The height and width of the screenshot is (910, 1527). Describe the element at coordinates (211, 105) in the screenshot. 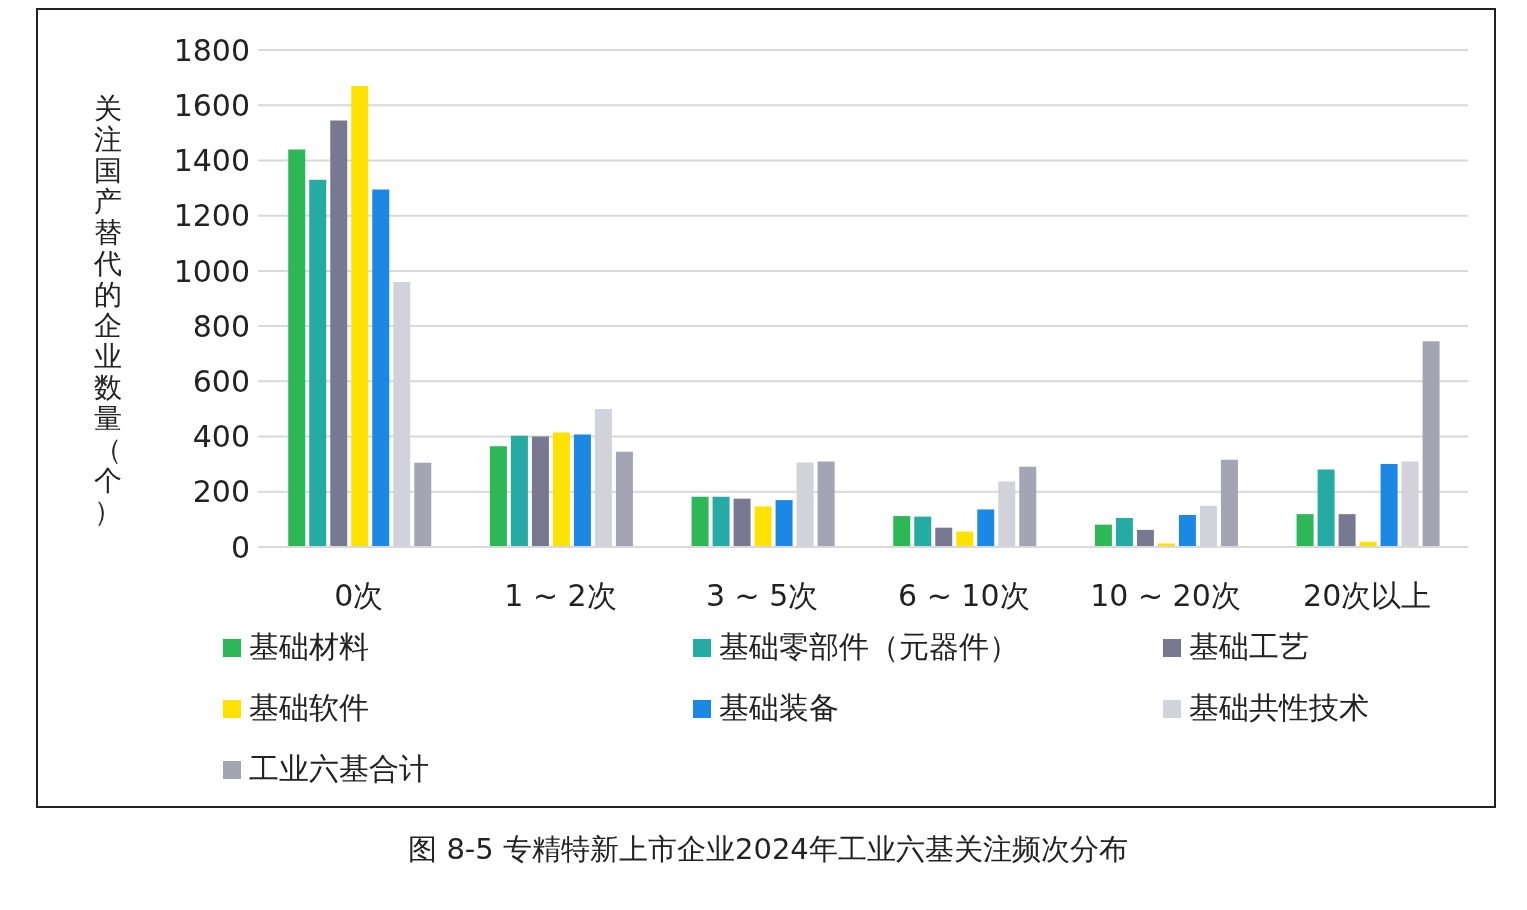

I see `y-tick-label: 1600` at that location.